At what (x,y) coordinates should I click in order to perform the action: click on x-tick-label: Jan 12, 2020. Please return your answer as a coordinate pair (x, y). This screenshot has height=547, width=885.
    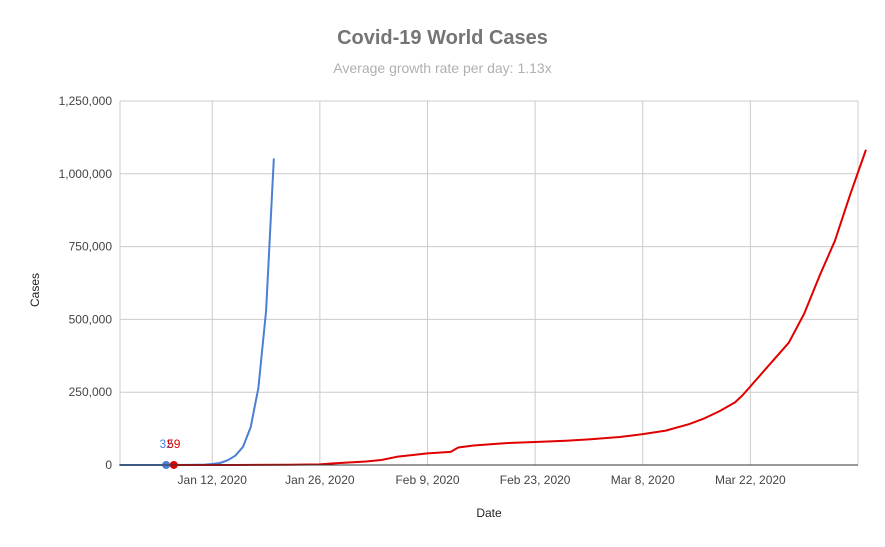
    Looking at the image, I should click on (213, 480).